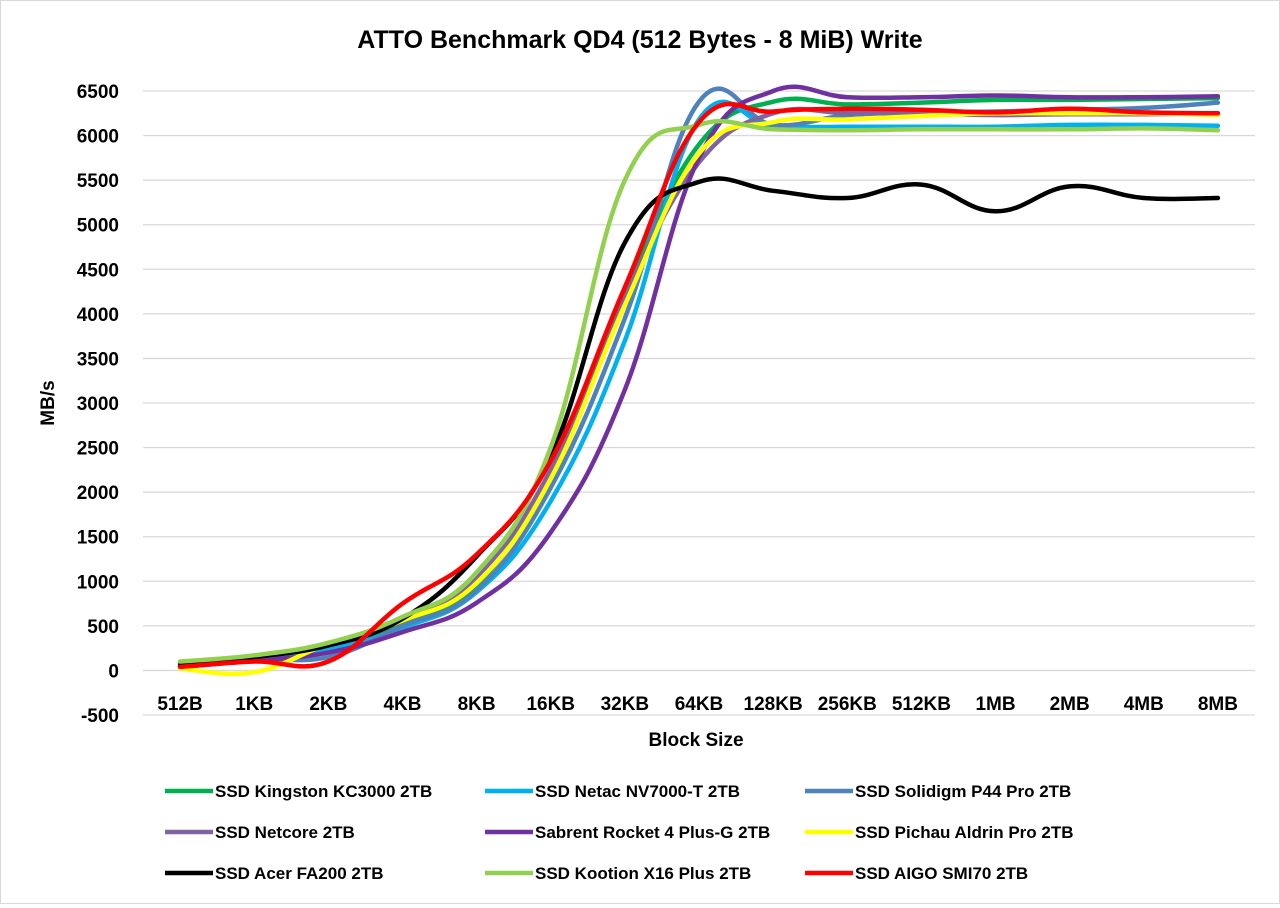 This screenshot has height=908, width=1280. Describe the element at coordinates (98, 92) in the screenshot. I see `y-tick-label: 6500` at that location.